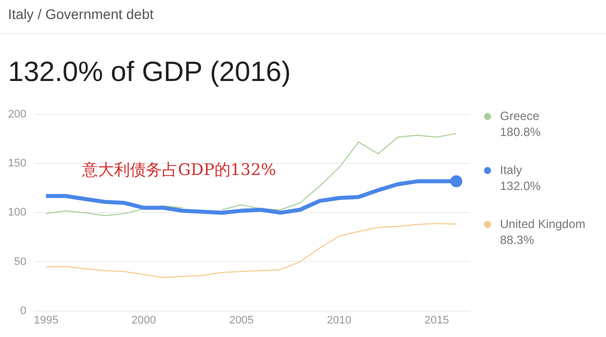  I want to click on y-tick-label: 0, so click(23, 310).